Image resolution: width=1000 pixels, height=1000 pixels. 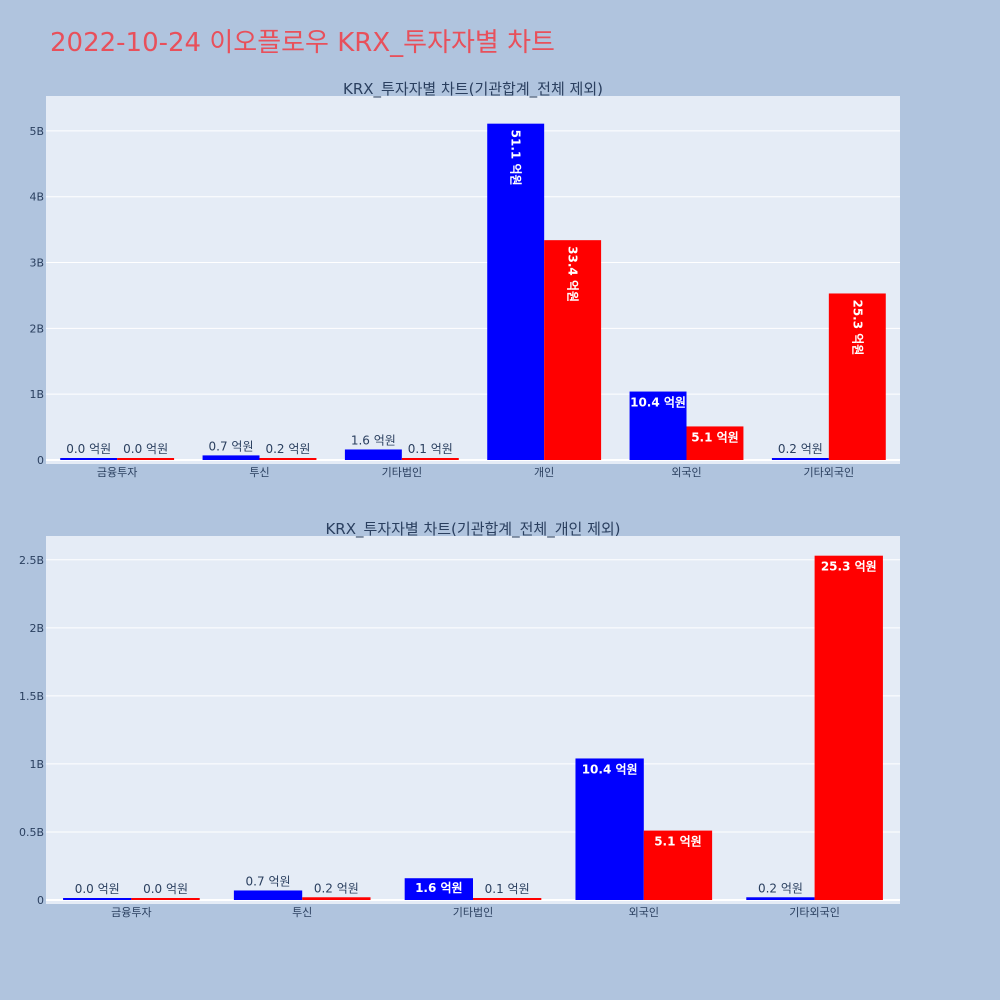 I want to click on subplot-title: KRX_투자자별 차트(기관합계_전체 제외), so click(x=473, y=89).